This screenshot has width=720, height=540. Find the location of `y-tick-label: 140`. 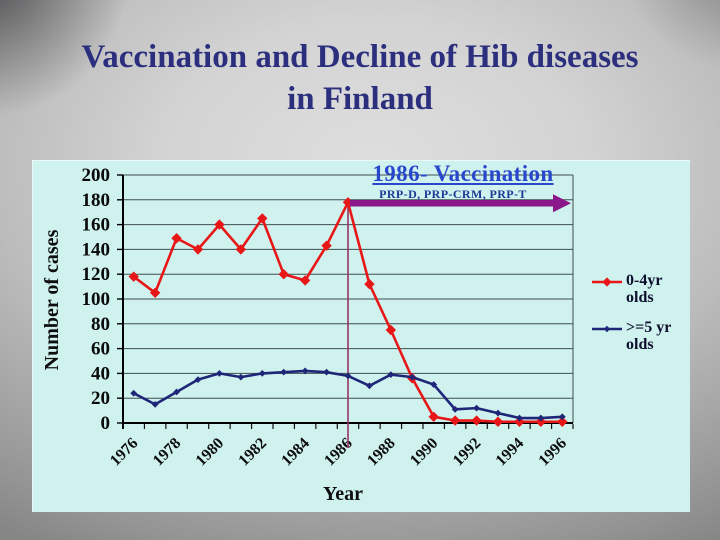

y-tick-label: 140 is located at coordinates (96, 249).